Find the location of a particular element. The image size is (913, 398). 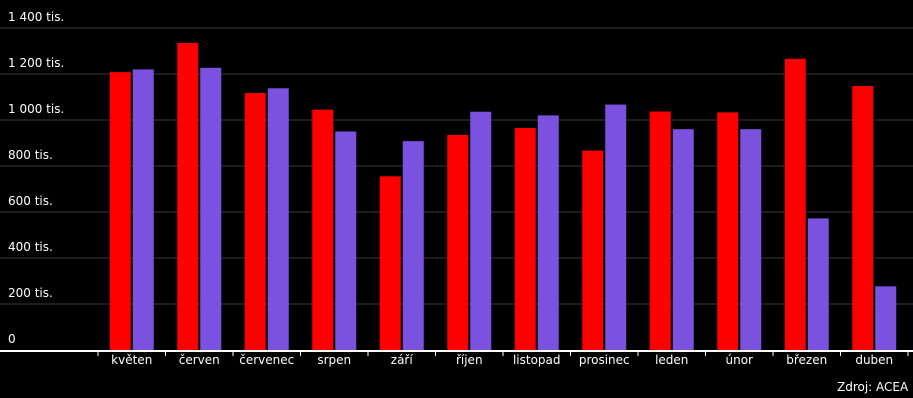

x-tick-label: srpen is located at coordinates (334, 360).